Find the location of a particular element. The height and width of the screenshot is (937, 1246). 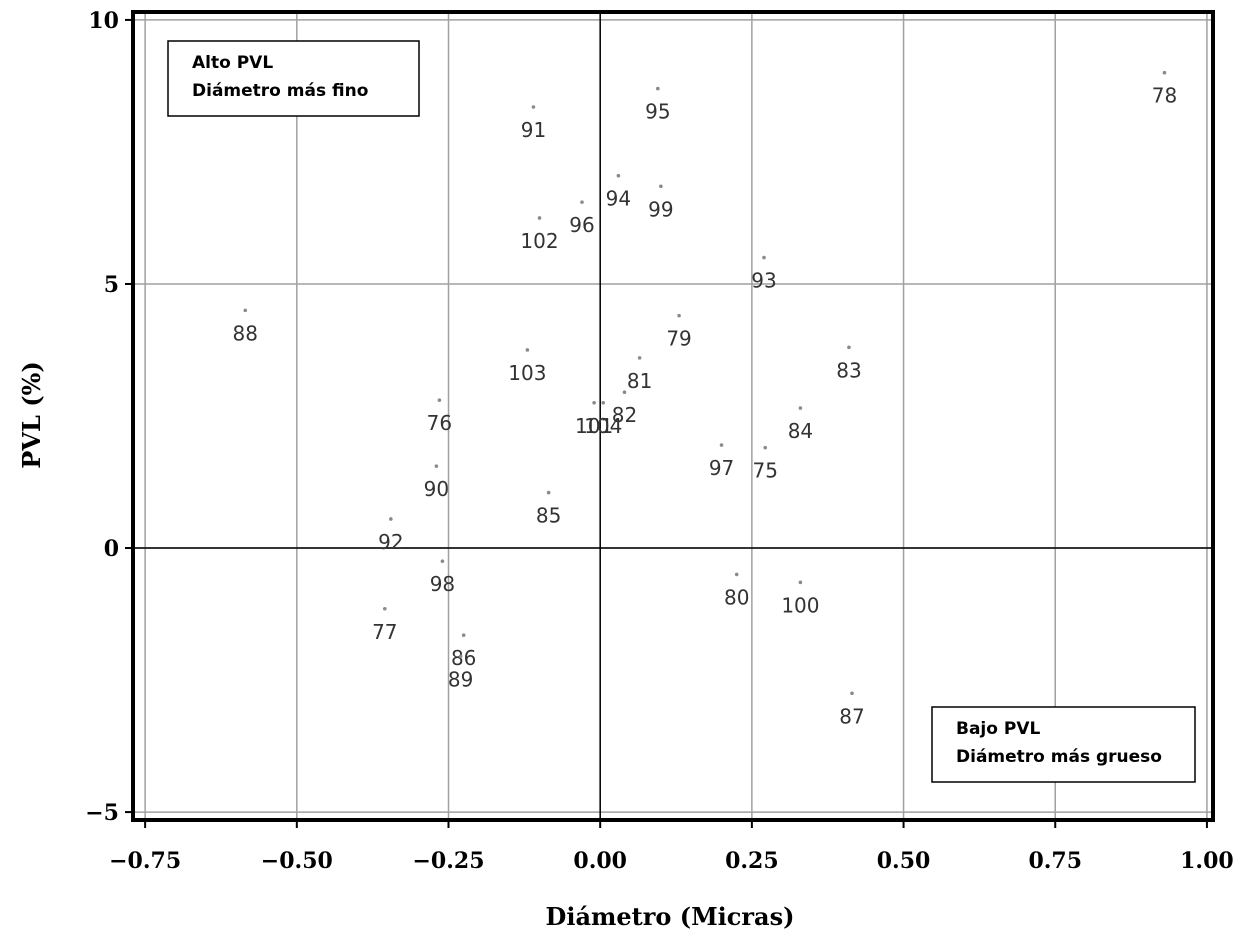

data-point-label: 95 is located at coordinates (657, 112).